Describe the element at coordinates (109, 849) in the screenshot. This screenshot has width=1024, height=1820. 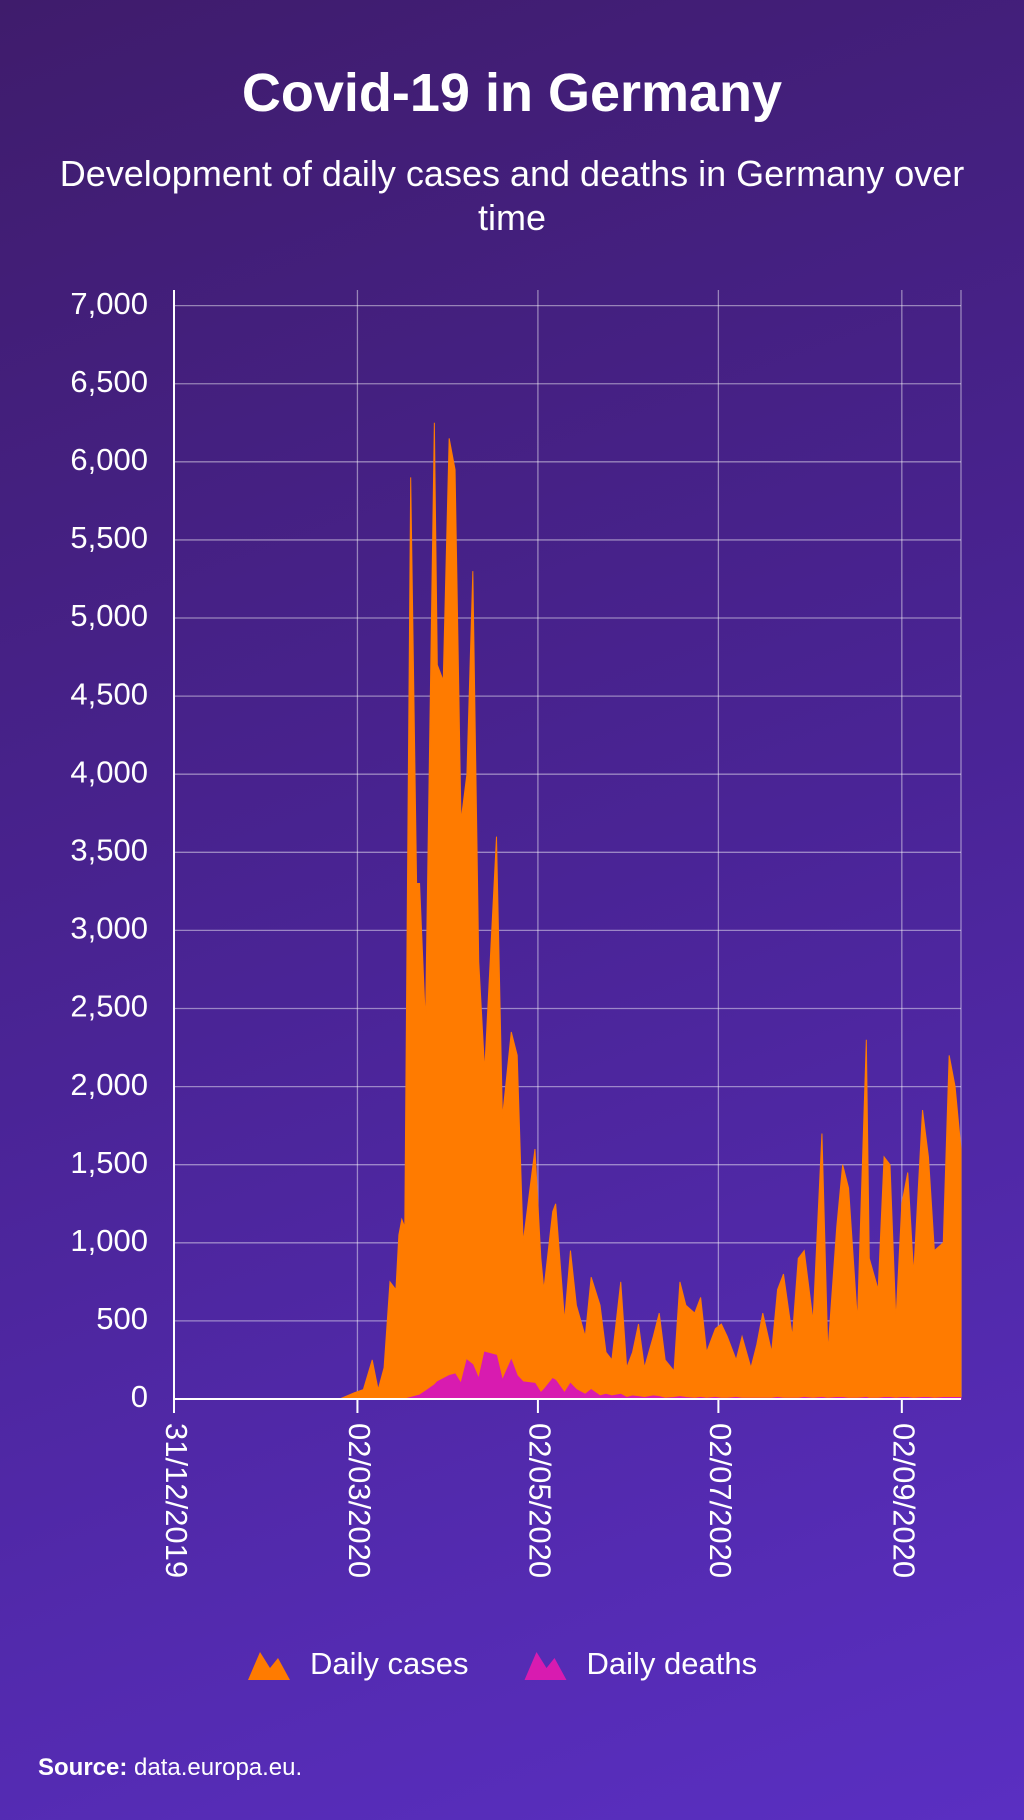
I see `y-tick-label: 3,500` at that location.